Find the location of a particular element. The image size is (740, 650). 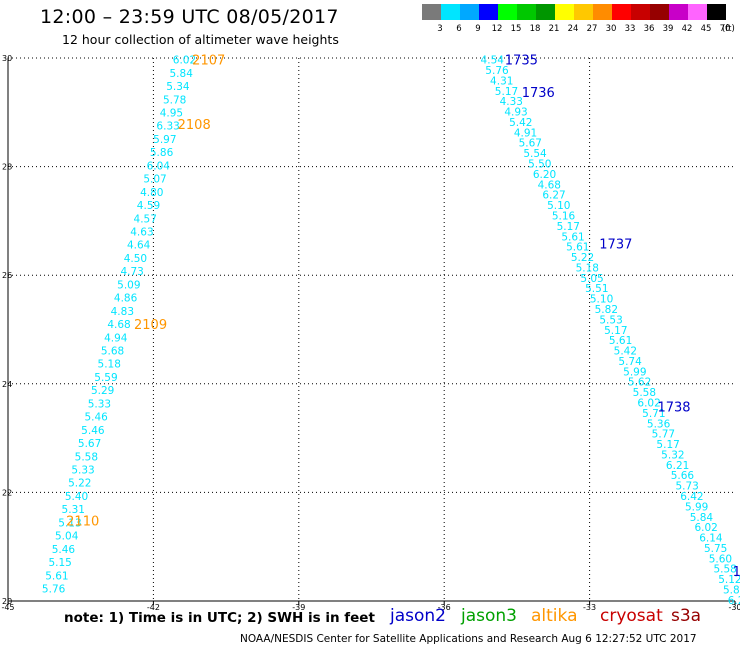

colorbar-label: 6 is located at coordinates (458, 29).